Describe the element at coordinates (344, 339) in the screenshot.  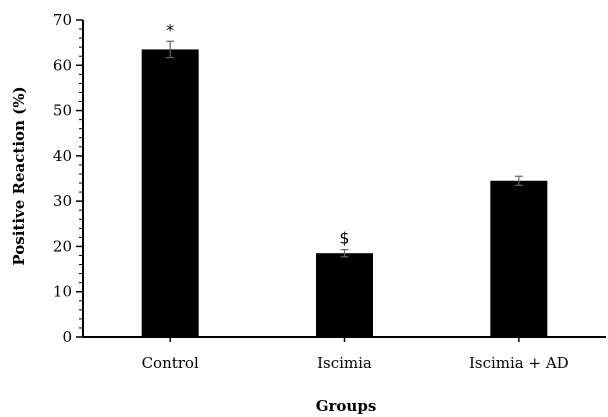
I see `x-axis` at that location.